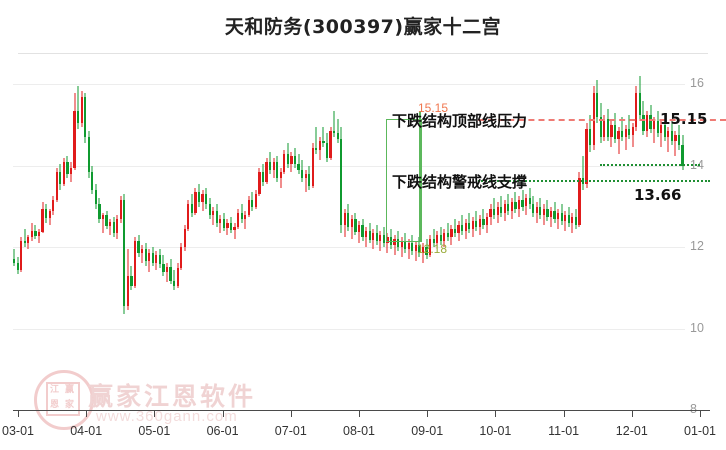 This screenshot has height=450, width=726. Describe the element at coordinates (602, 120) in the screenshot. I see `resistance-line` at that location.